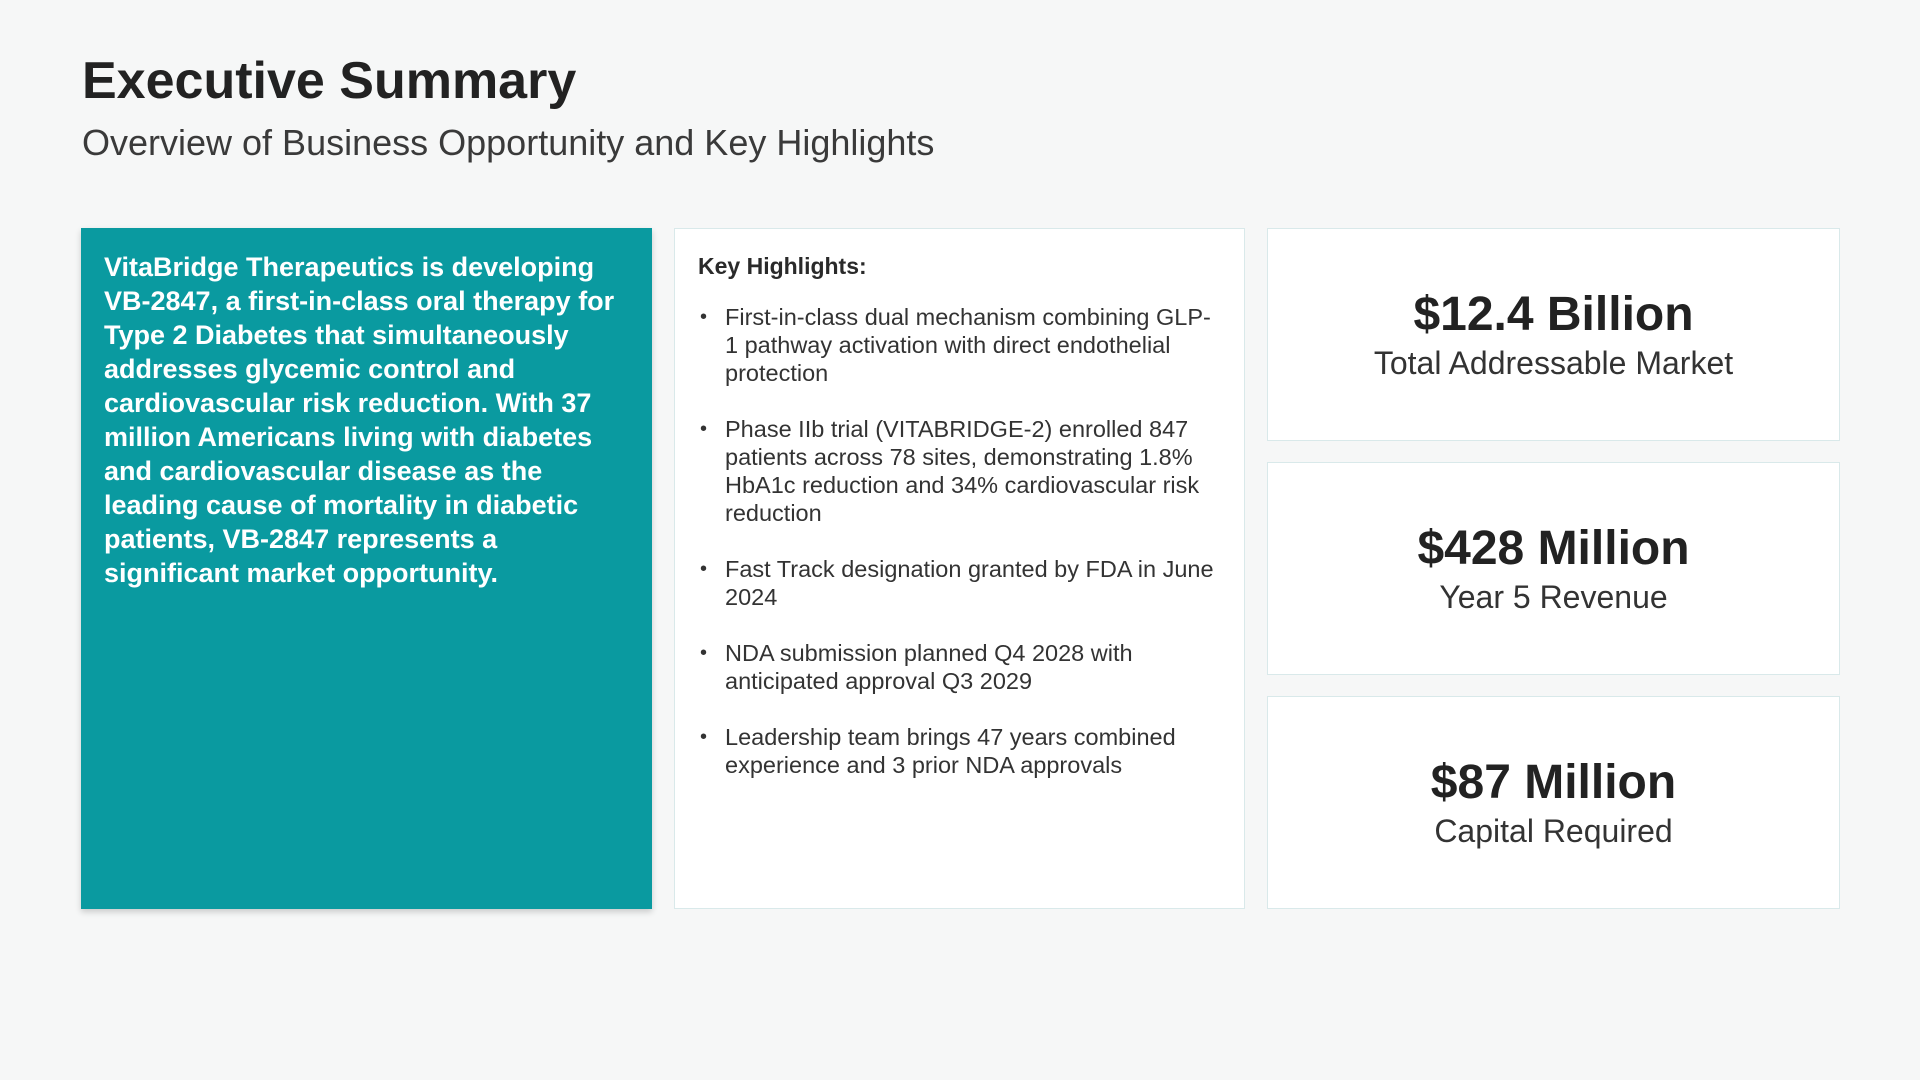 Image resolution: width=1920 pixels, height=1080 pixels. What do you see at coordinates (1553, 831) in the screenshot?
I see `metric-label: Capital Required` at bounding box center [1553, 831].